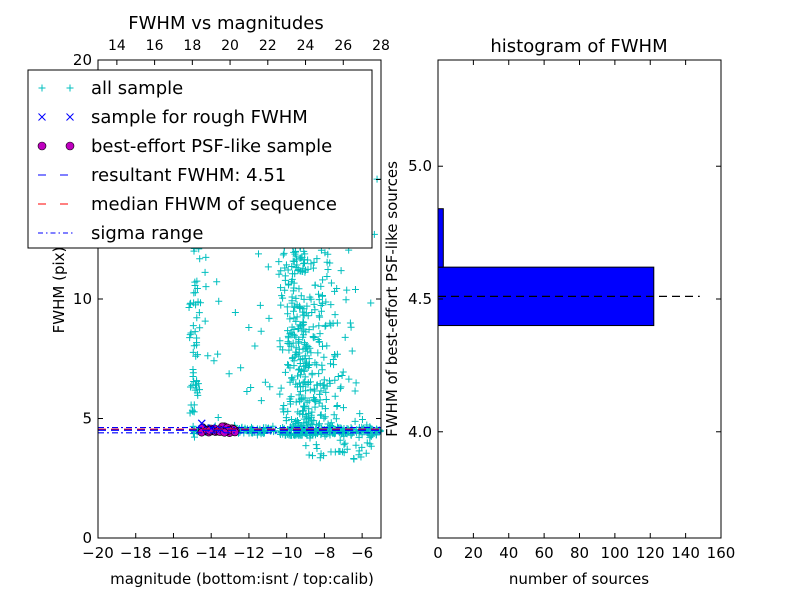 The height and width of the screenshot is (600, 800). Describe the element at coordinates (225, 23) in the screenshot. I see `scatter-title: FWHM vs magnitudes` at that location.